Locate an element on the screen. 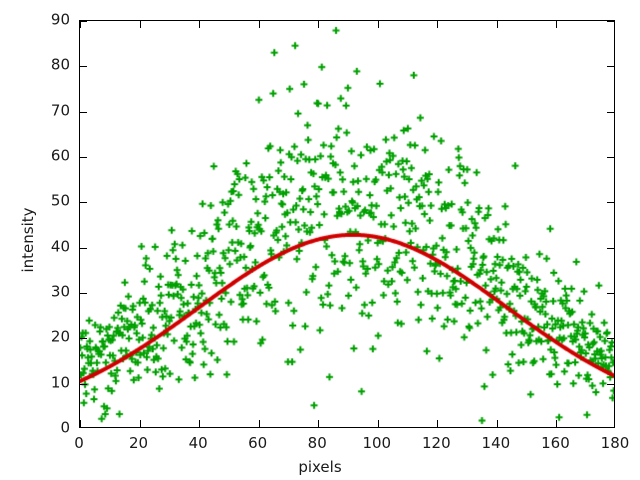 The width and height of the screenshot is (640, 480). y-tick-label: 90 is located at coordinates (60, 19).